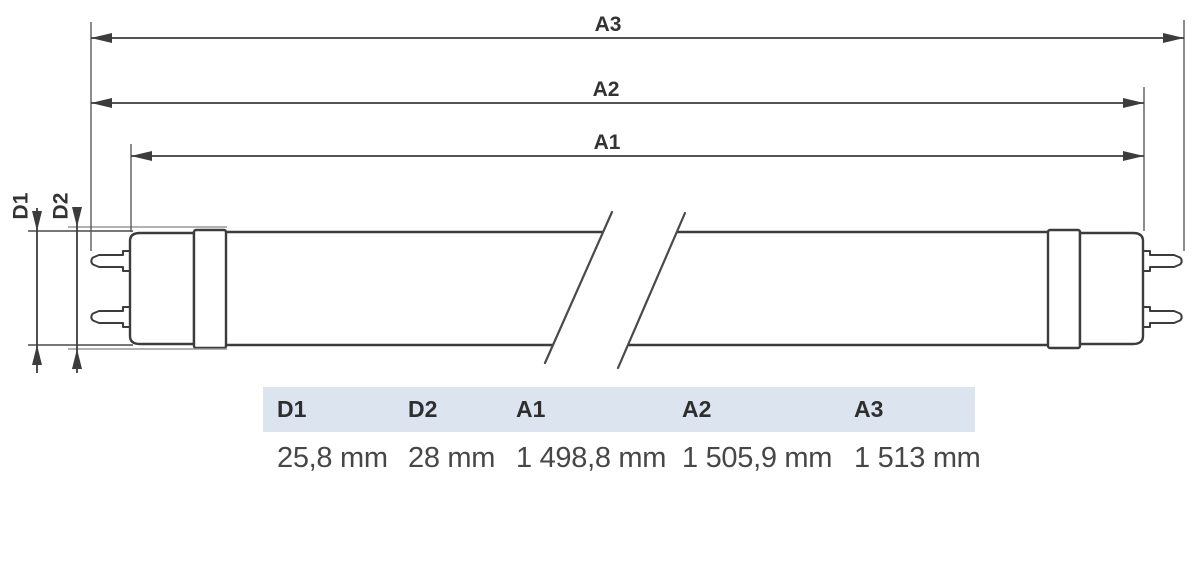 Image resolution: width=1200 pixels, height=575 pixels. I want to click on break-symbol-icon, so click(615, 290).